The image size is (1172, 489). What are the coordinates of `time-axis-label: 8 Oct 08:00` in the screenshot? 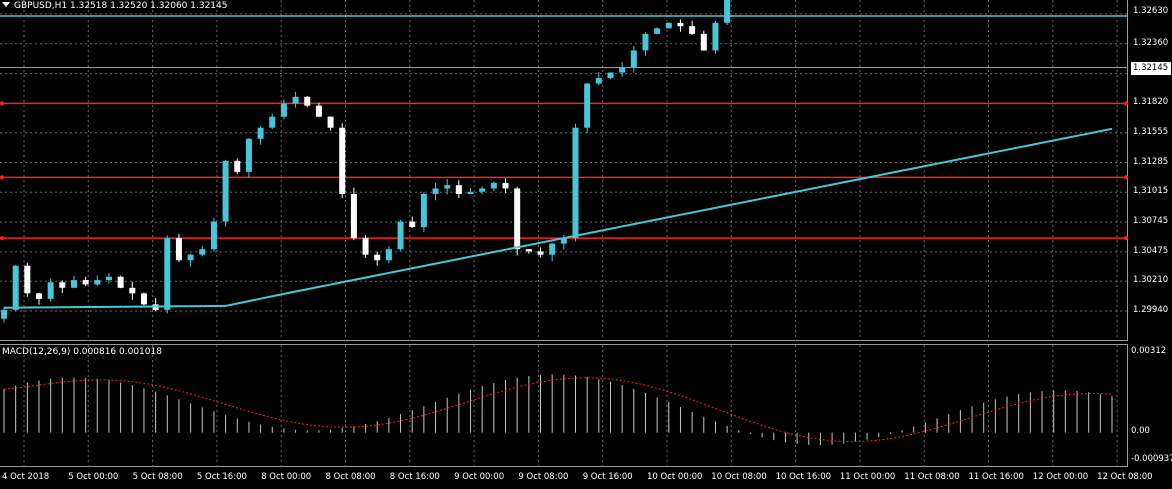 It's located at (350, 477).